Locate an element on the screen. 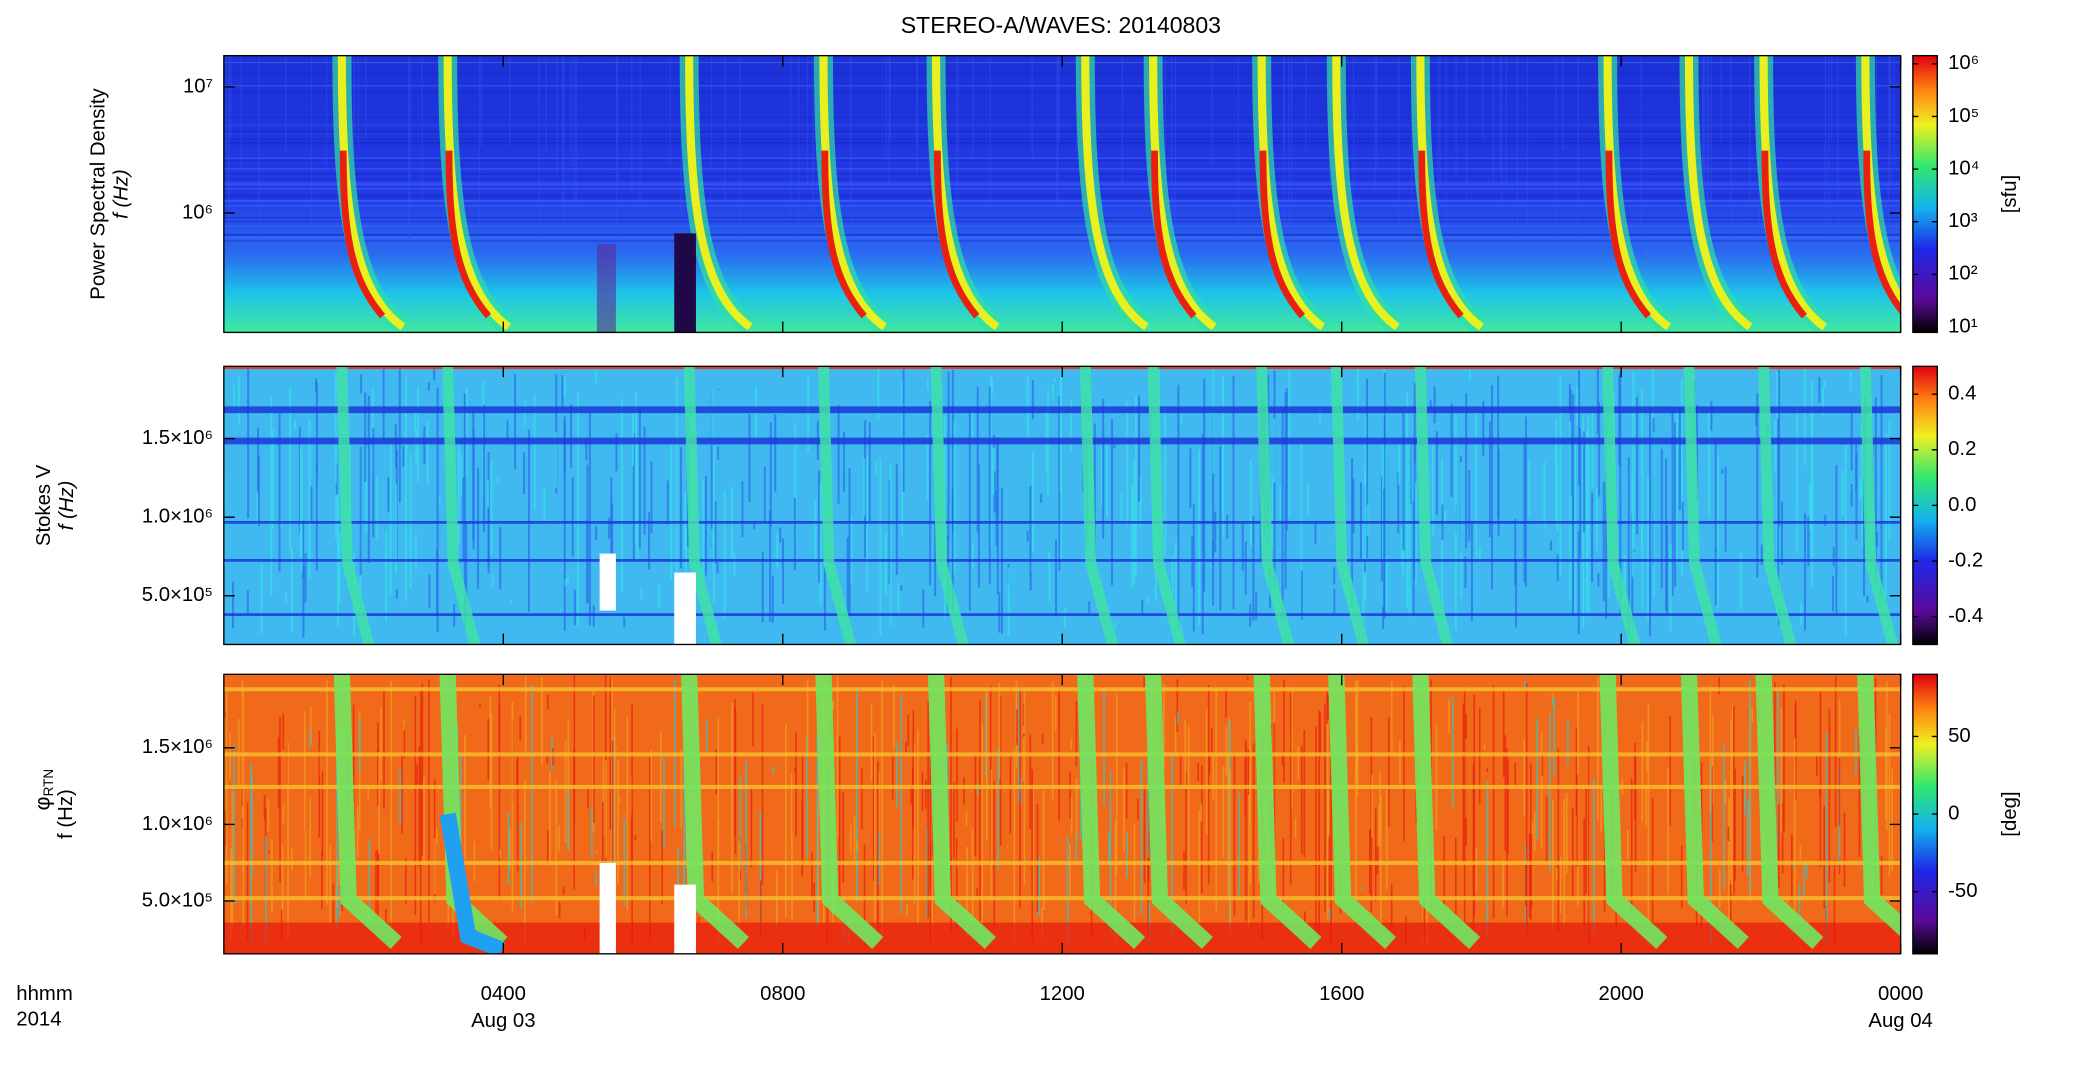  x-axis-label: hhmm is located at coordinates (44, 994).